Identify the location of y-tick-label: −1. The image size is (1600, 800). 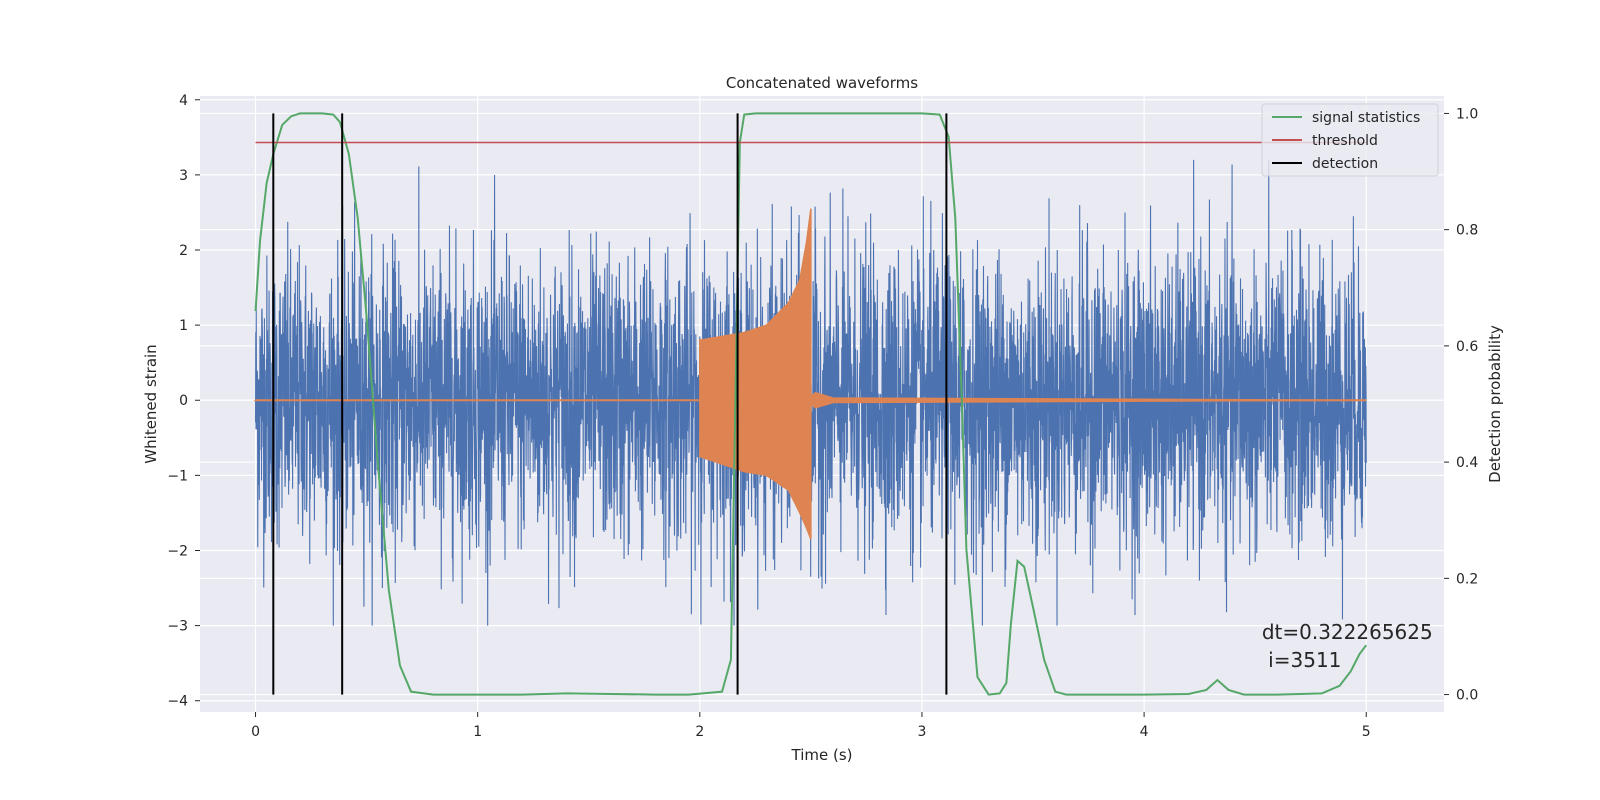
(177, 476).